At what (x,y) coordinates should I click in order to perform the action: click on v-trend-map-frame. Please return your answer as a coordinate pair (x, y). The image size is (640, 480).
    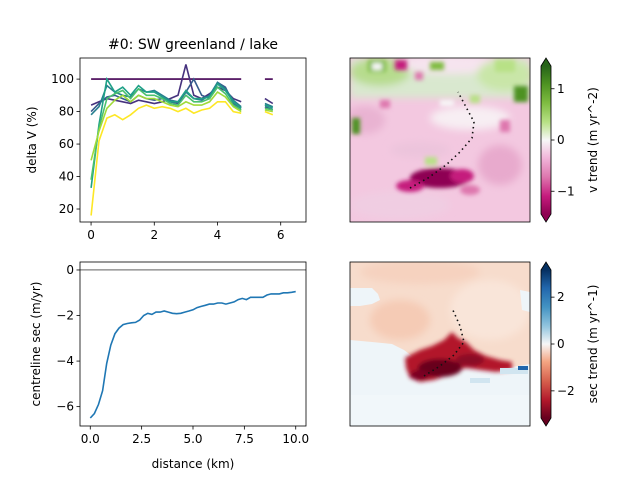
    Looking at the image, I should click on (440, 140).